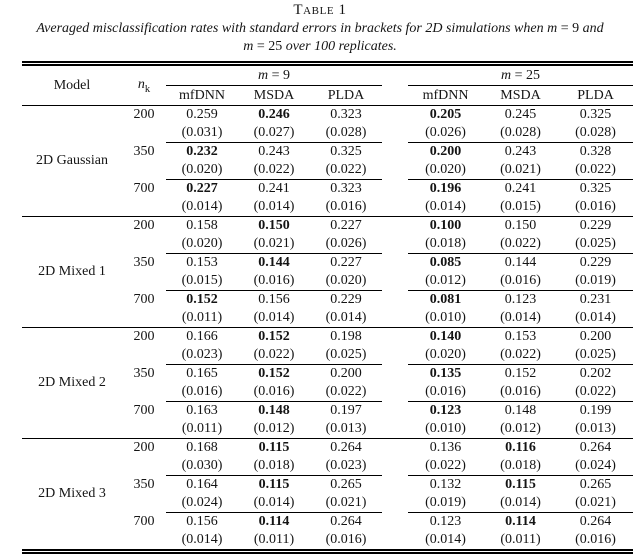 Image resolution: width=640 pixels, height=555 pixels. What do you see at coordinates (346, 244) in the screenshot?
I see `se-value: (0.026)` at bounding box center [346, 244].